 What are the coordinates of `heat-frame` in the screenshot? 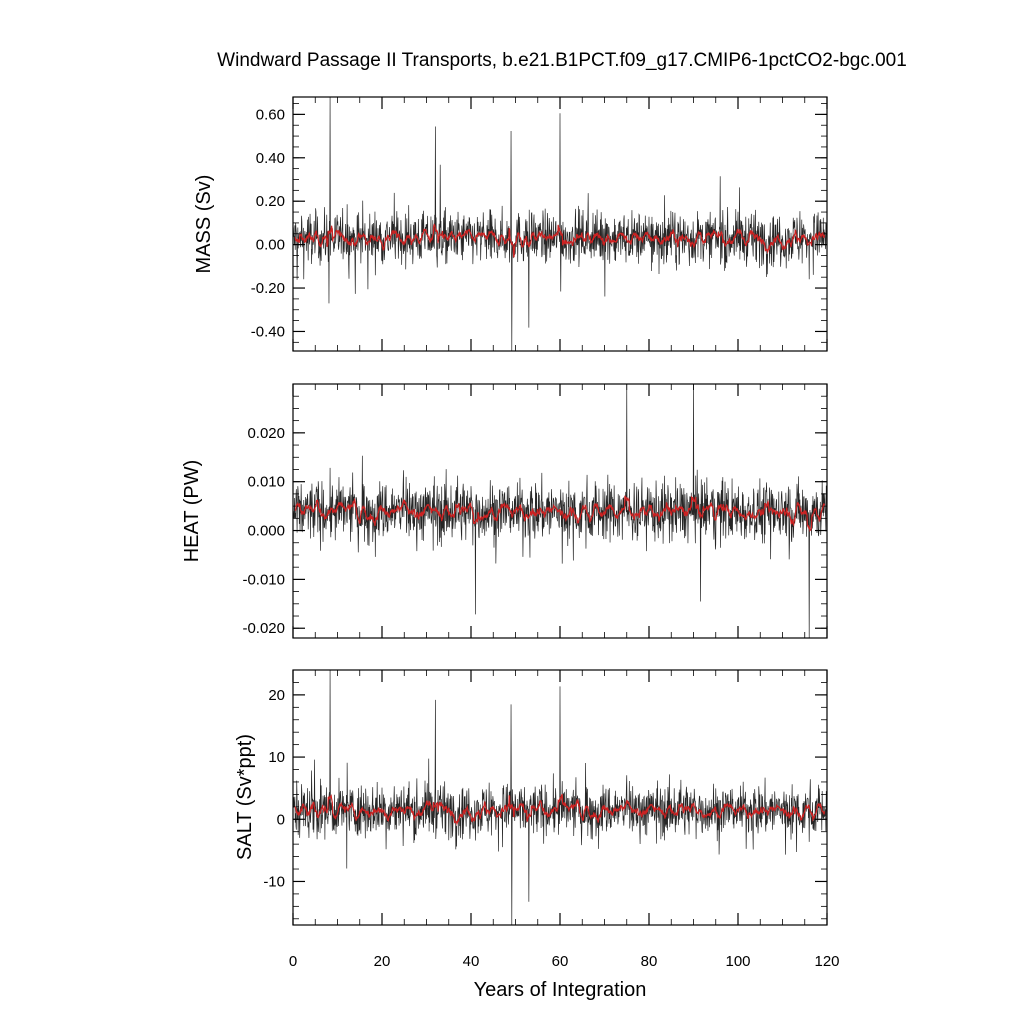 It's located at (560, 511).